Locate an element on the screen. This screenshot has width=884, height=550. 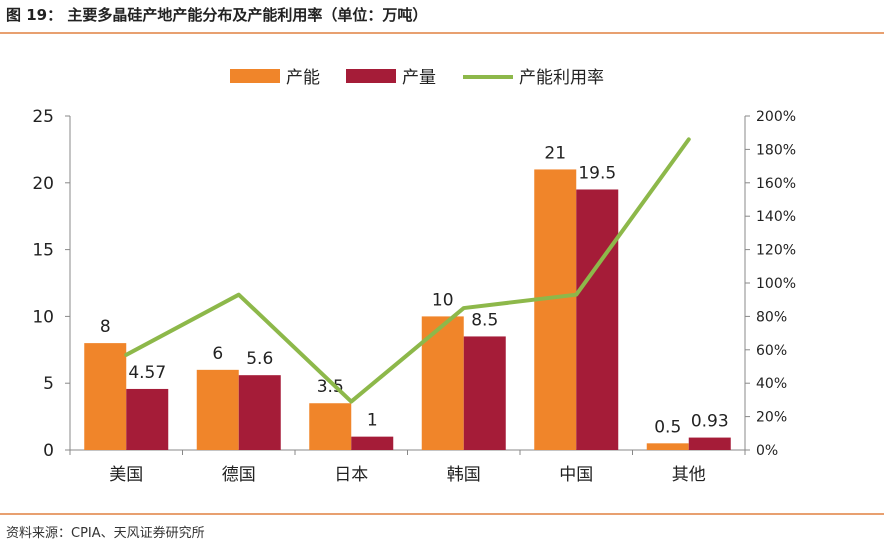
chart-title: 图 19： 主要多晶硅产地产能分布及产能利用率（单位：万吨） is located at coordinates (217, 15).